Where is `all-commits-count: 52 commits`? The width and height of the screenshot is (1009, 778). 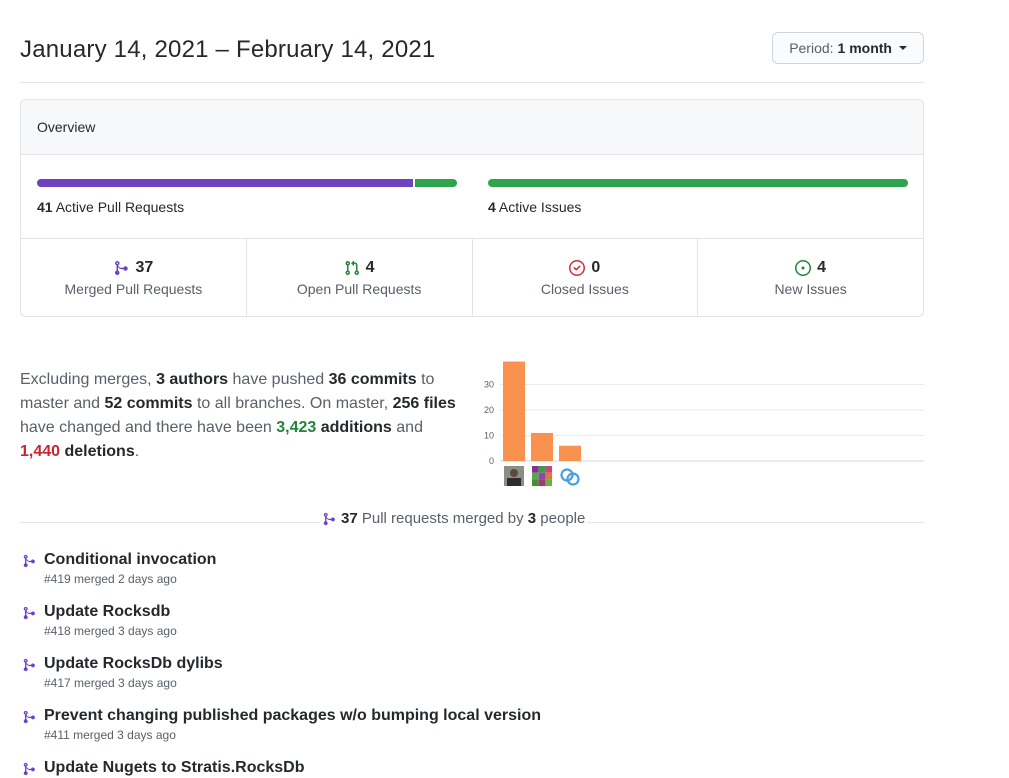
all-commits-count: 52 commits is located at coordinates (148, 403).